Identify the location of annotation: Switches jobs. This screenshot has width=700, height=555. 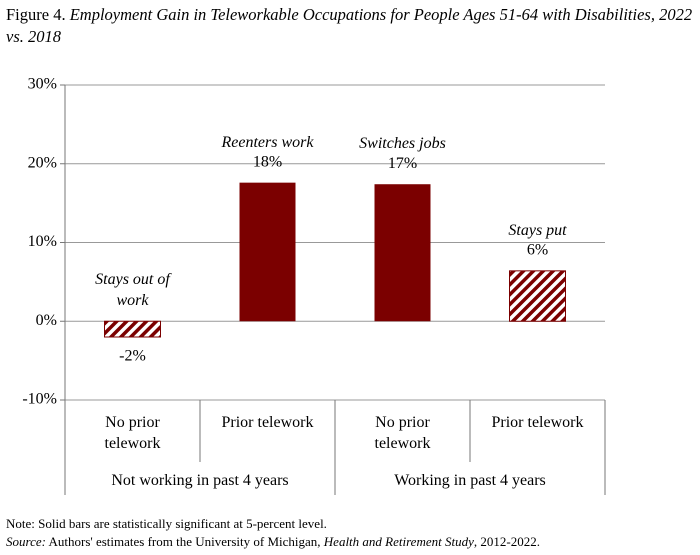
(402, 144).